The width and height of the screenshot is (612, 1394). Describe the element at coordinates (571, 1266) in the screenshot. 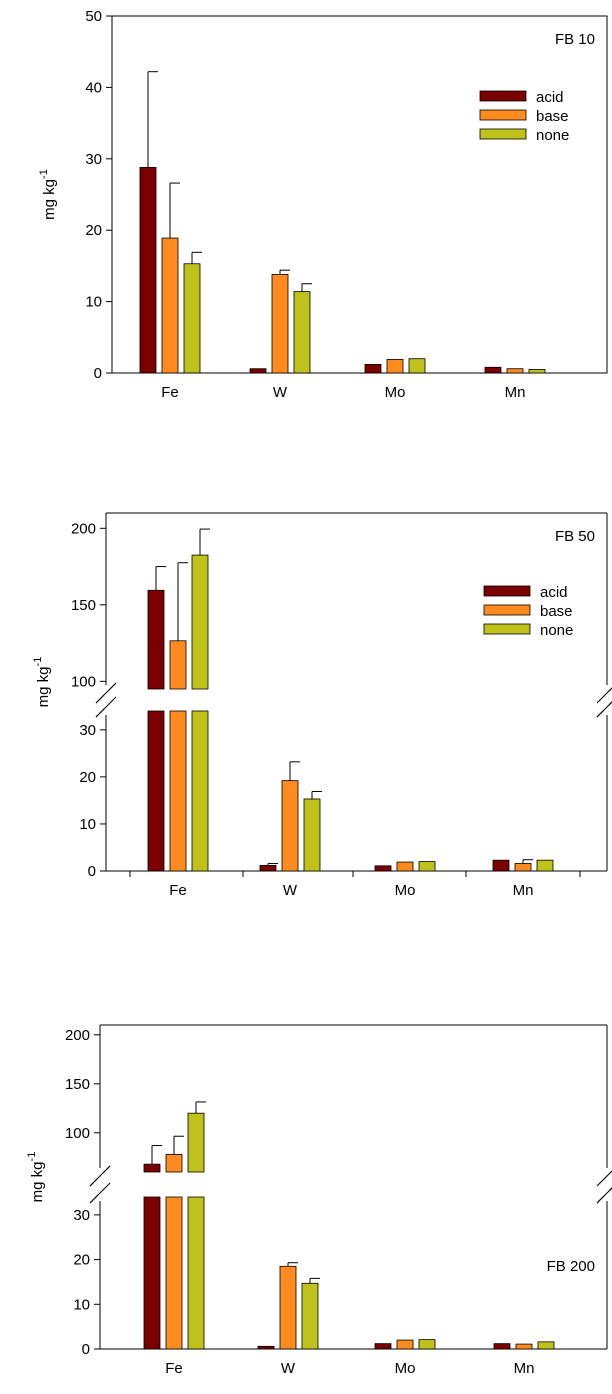

I see `panel-title: FB 200` at that location.